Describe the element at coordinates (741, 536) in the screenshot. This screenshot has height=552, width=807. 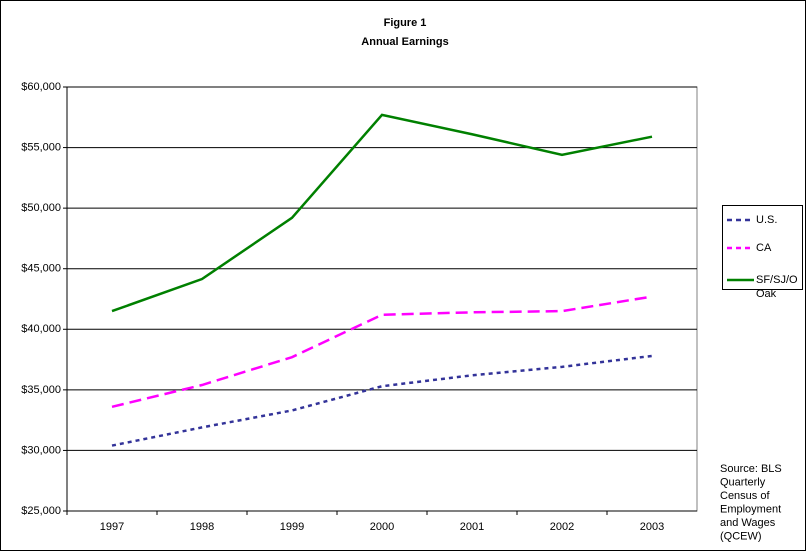
I see `source-note: (QCEW)` at that location.